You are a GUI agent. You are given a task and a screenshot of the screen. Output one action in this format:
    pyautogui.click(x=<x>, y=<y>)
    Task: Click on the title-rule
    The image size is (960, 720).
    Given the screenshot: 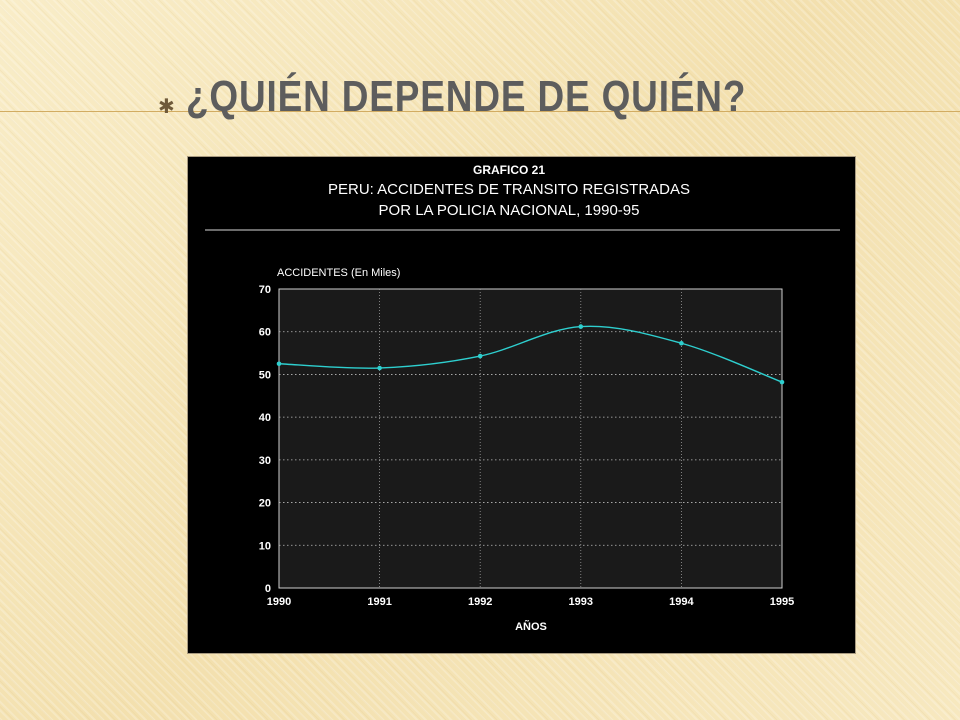 What is the action you would take?
    pyautogui.click(x=480, y=111)
    